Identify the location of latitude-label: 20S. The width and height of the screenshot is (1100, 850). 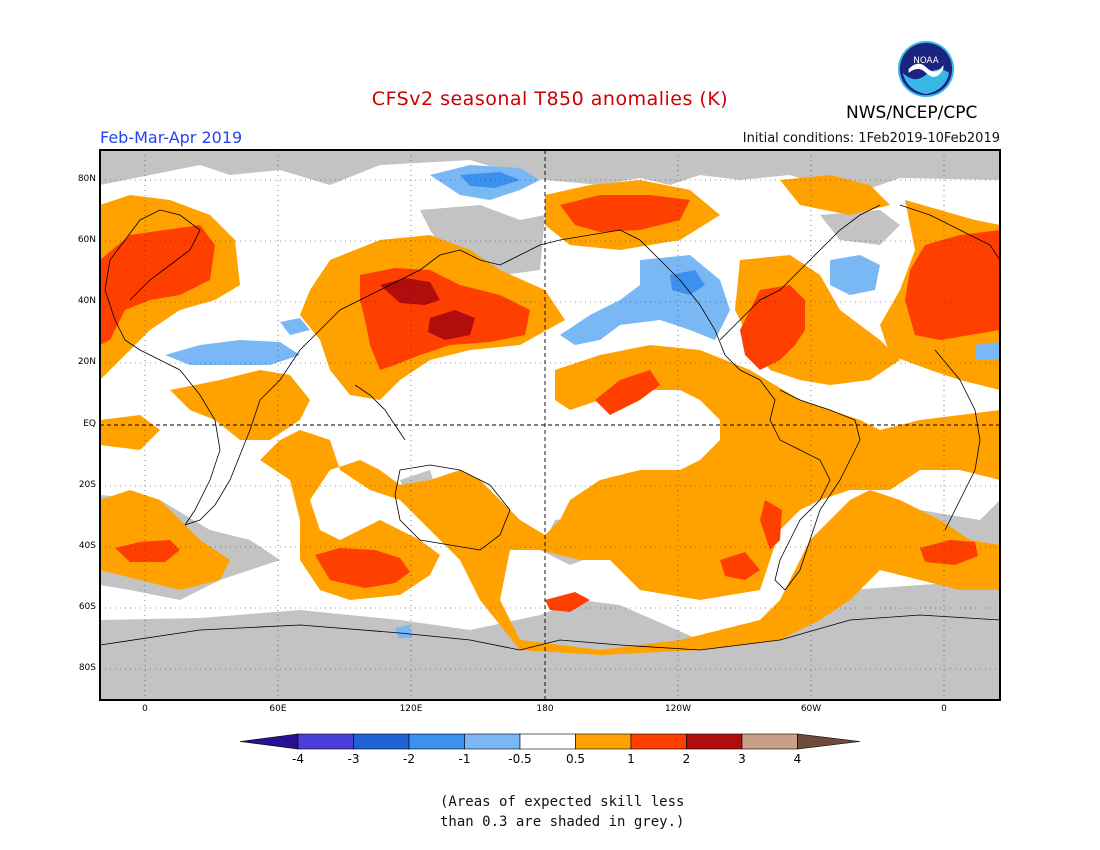
(87, 485).